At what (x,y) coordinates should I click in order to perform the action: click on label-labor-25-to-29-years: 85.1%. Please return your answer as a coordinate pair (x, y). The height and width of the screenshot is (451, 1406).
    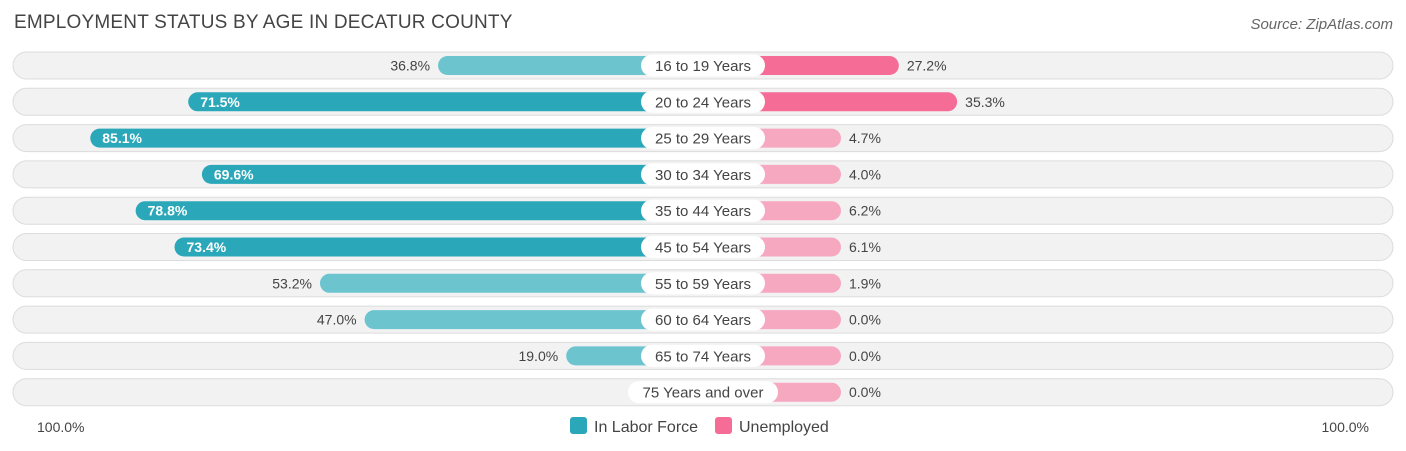
    Looking at the image, I should click on (122, 138).